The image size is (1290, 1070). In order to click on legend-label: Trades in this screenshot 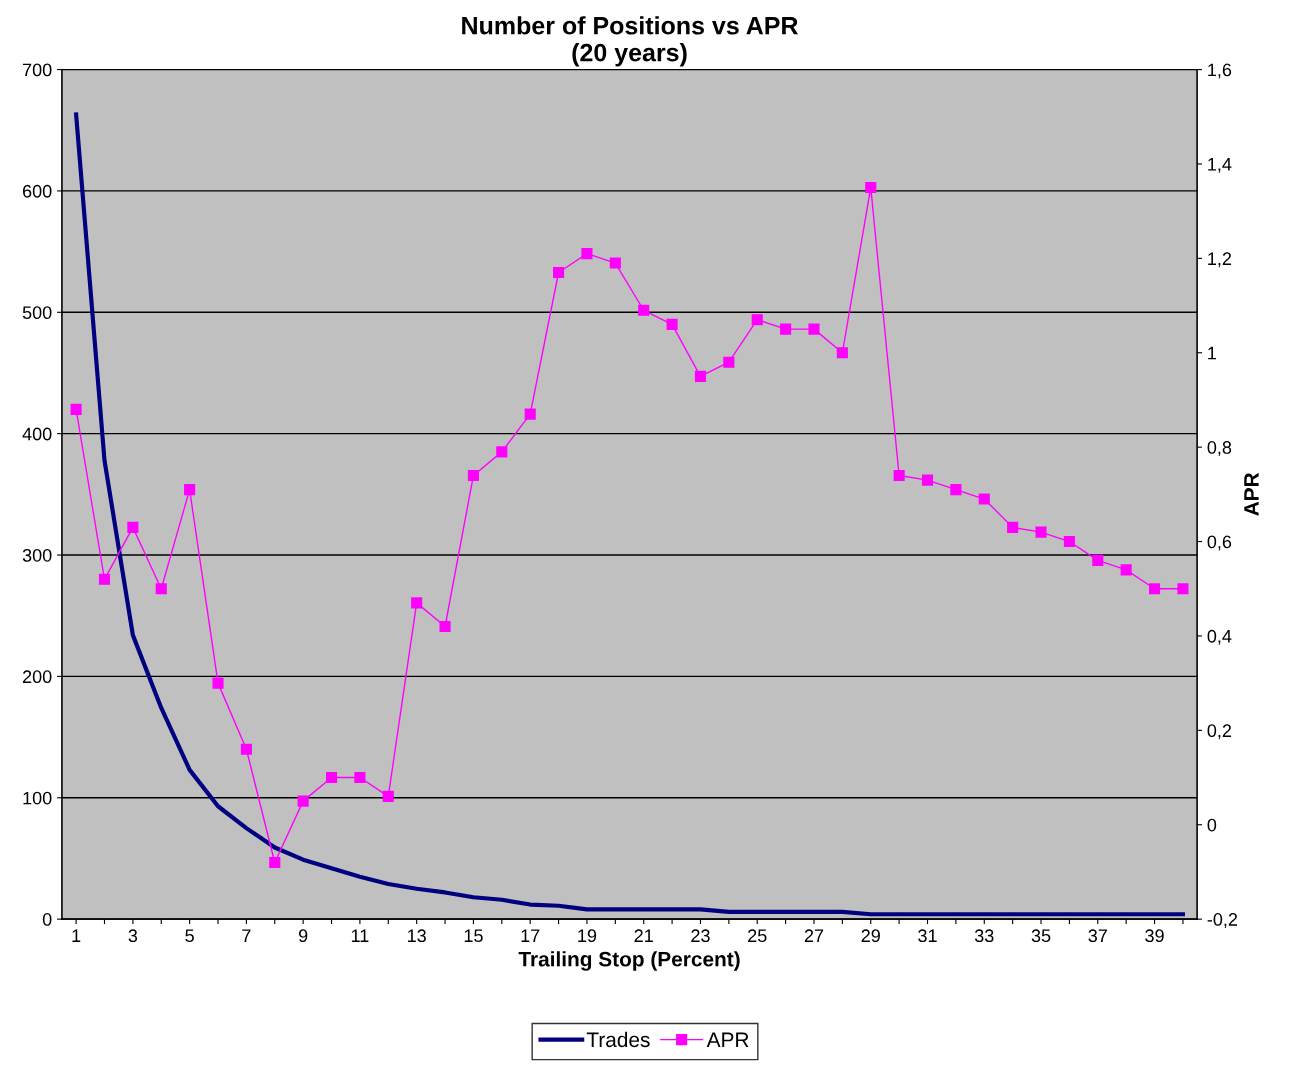, I will do `click(618, 1039)`.